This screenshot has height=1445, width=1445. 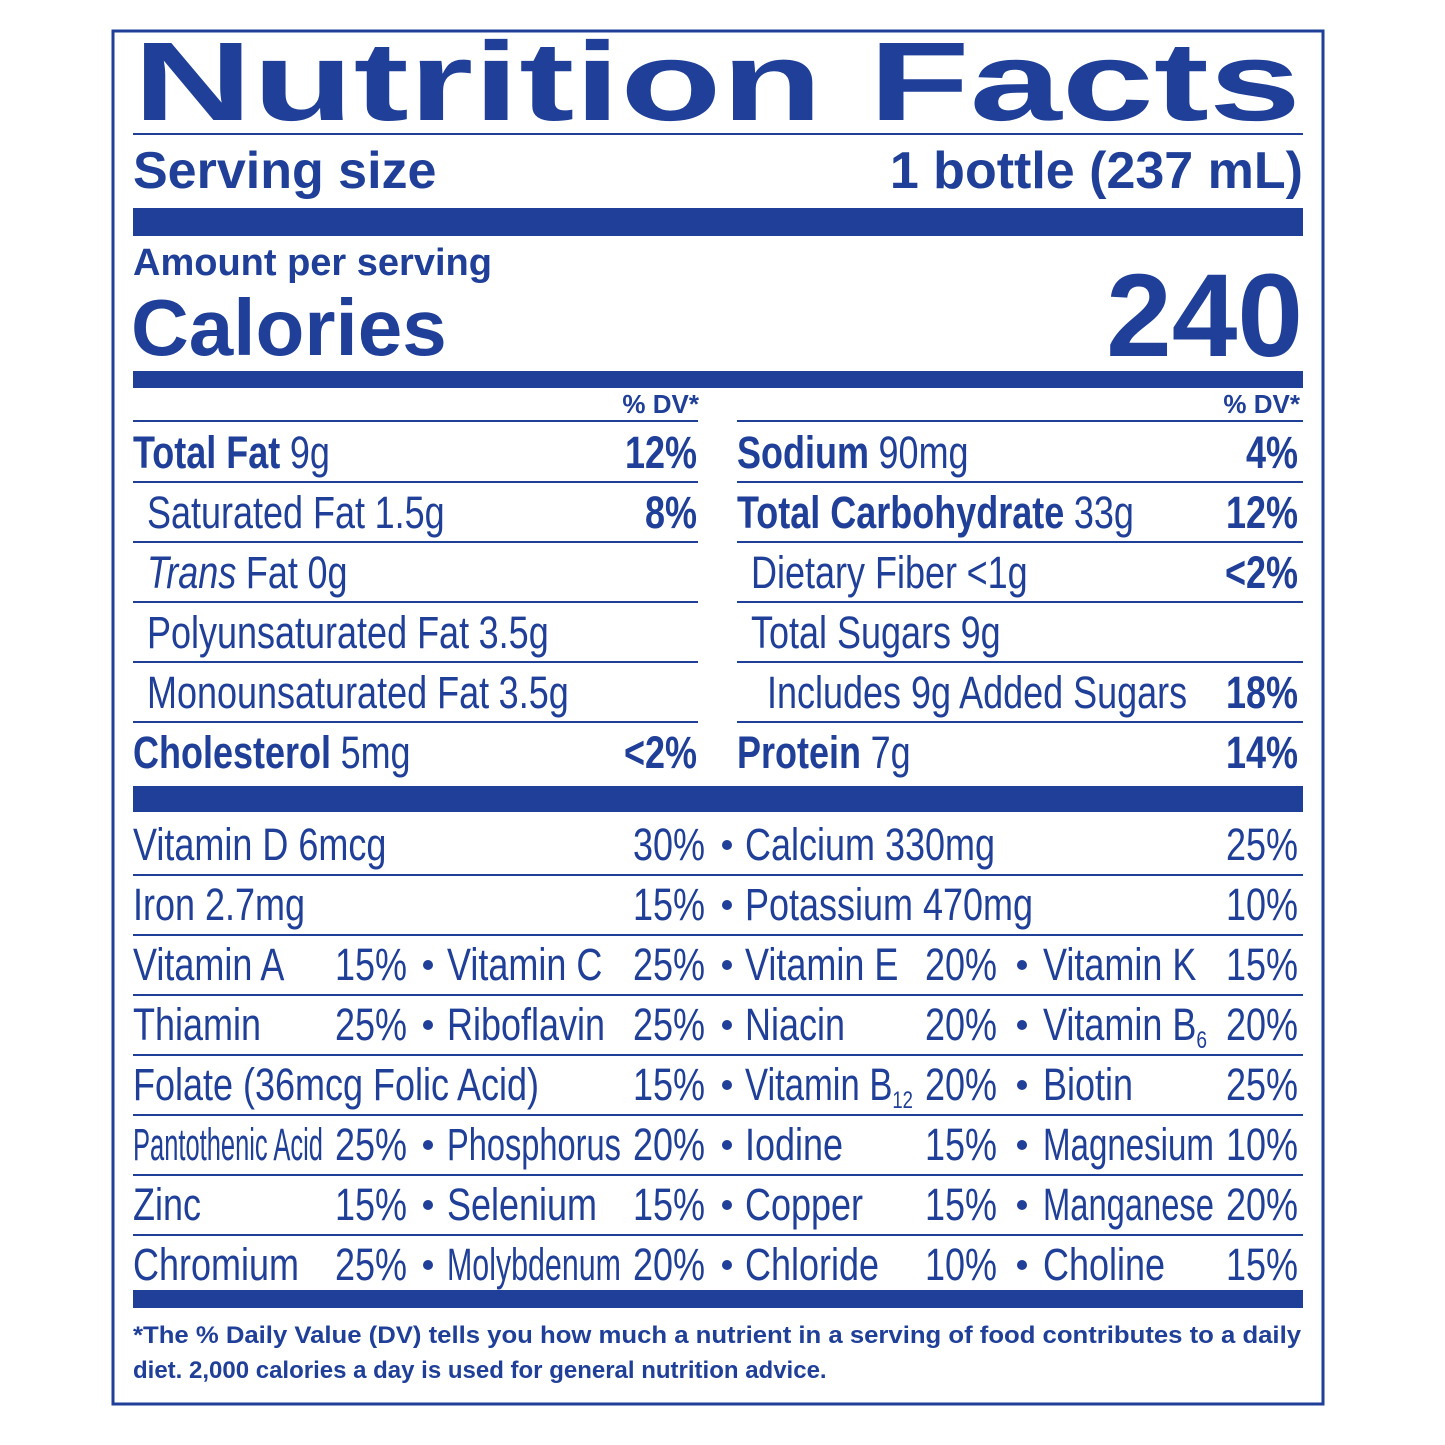 I want to click on name: Vitamin E, so click(x=821, y=964).